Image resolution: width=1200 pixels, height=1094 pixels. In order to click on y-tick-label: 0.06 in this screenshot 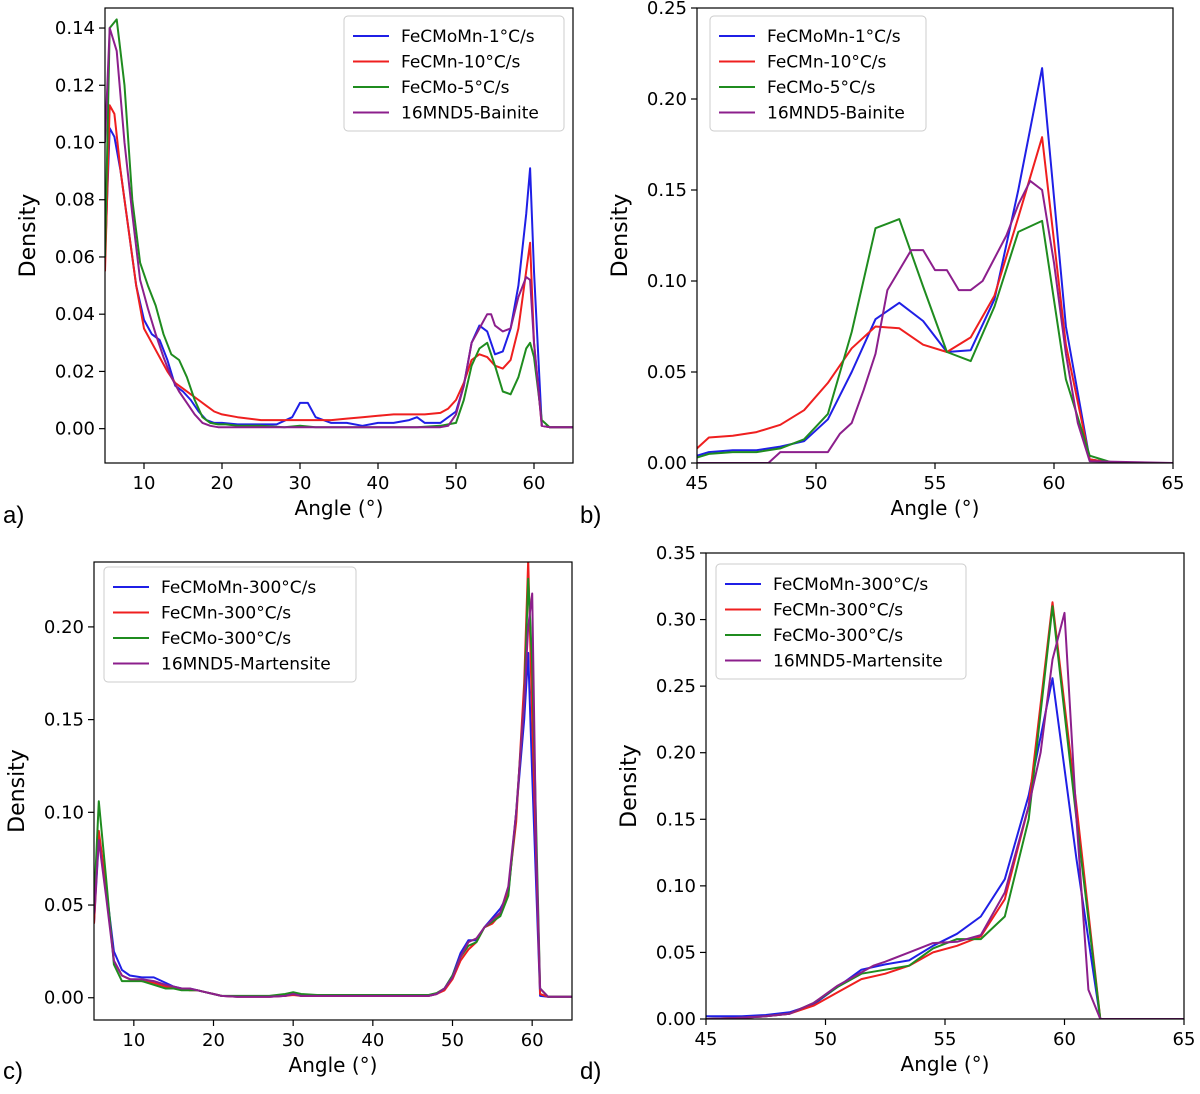, I will do `click(75, 257)`.